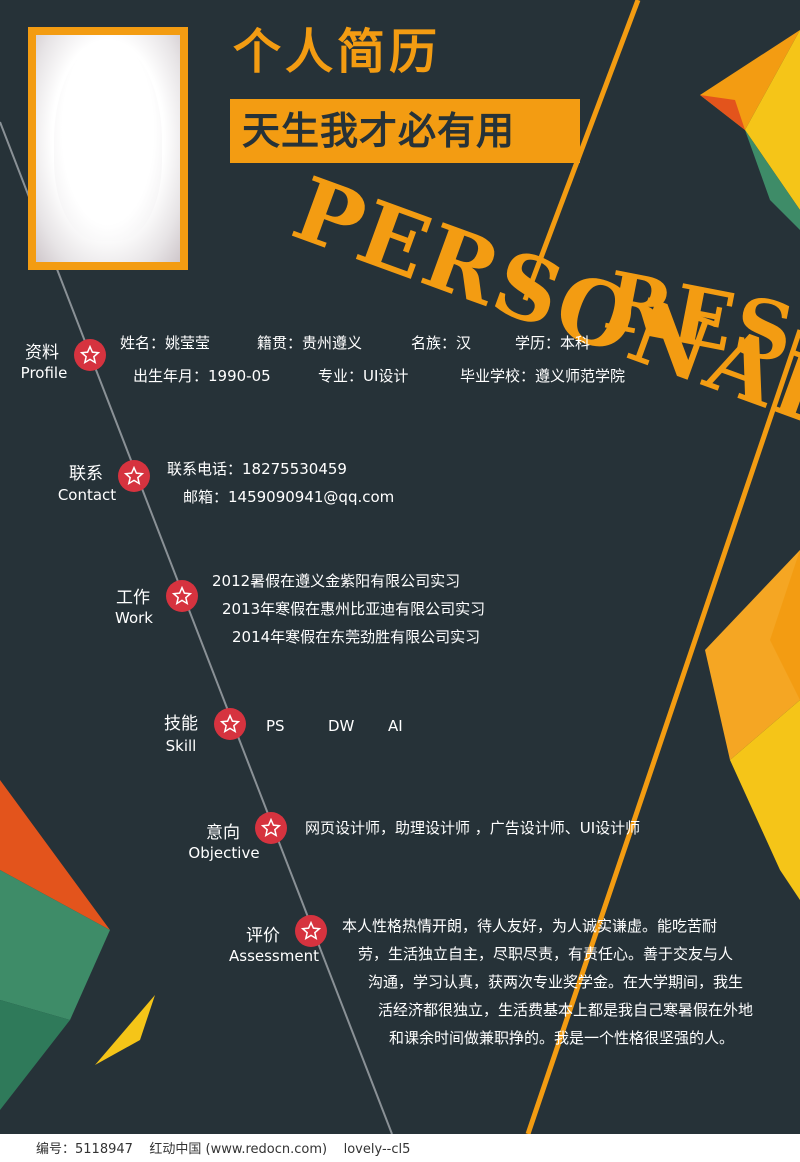 This screenshot has width=800, height=1162. Describe the element at coordinates (263, 936) in the screenshot. I see `section-label-assessment-cn: 评价` at that location.